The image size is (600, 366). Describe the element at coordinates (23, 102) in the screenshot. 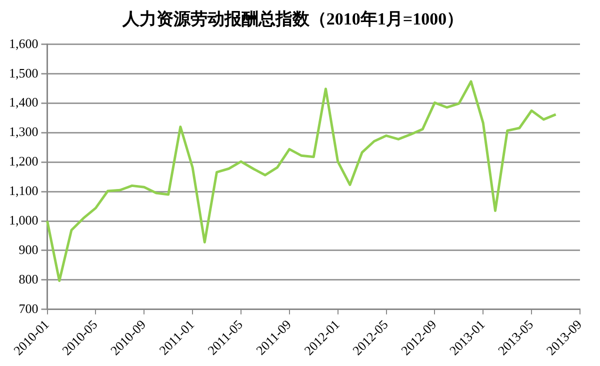

I see `y-tick-label: 1,400` at that location.